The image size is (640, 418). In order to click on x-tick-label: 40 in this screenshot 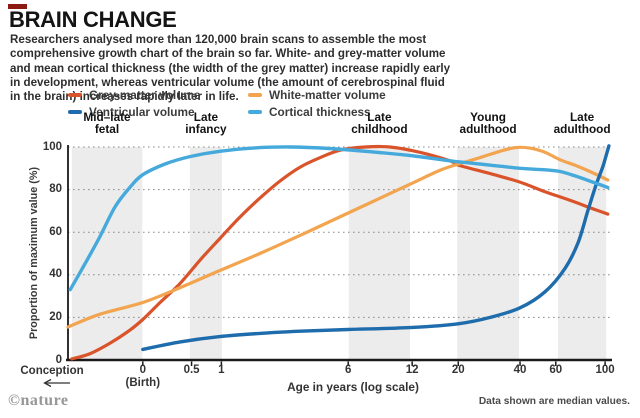, I will do `click(520, 370)`.